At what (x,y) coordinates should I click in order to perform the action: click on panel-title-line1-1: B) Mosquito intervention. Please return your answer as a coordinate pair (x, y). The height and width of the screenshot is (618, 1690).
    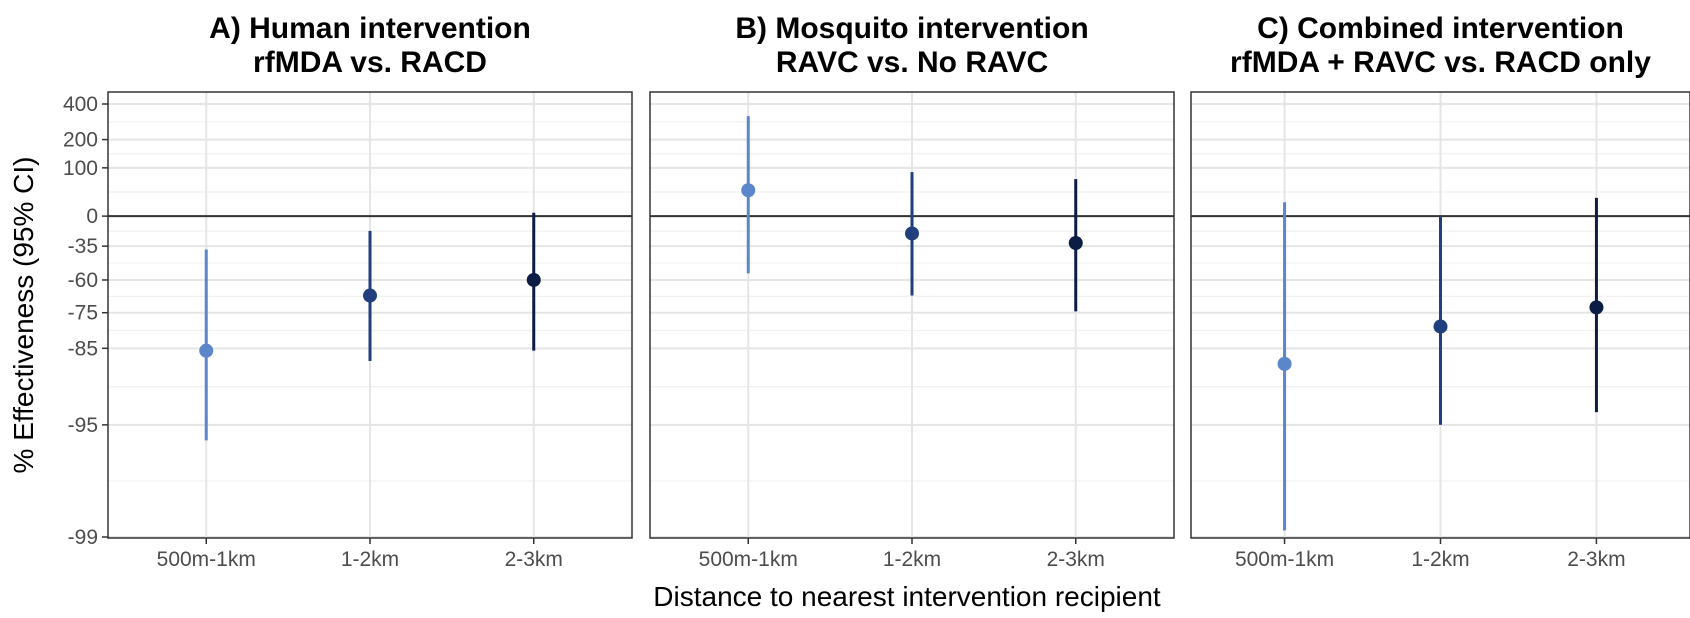
    Looking at the image, I should click on (911, 28).